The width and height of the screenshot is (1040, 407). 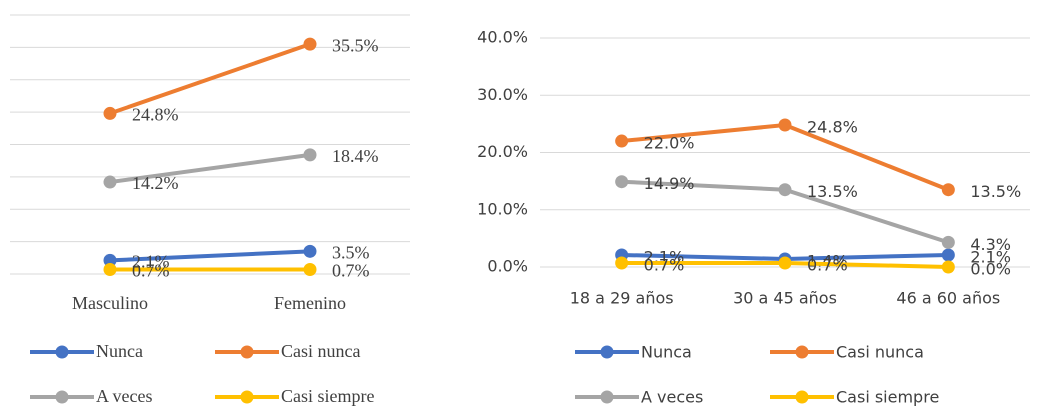 I want to click on data-label: 18.4%, so click(x=355, y=156).